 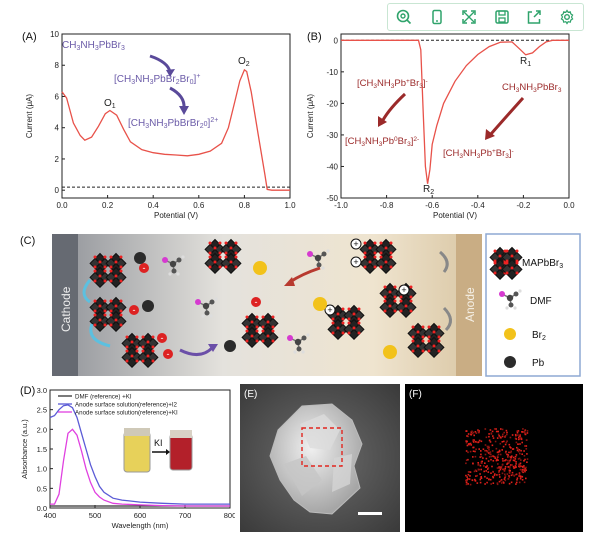 I want to click on panel-d-legend-label-1: Anode surface solution(reference)+I2, so click(x=126, y=405).